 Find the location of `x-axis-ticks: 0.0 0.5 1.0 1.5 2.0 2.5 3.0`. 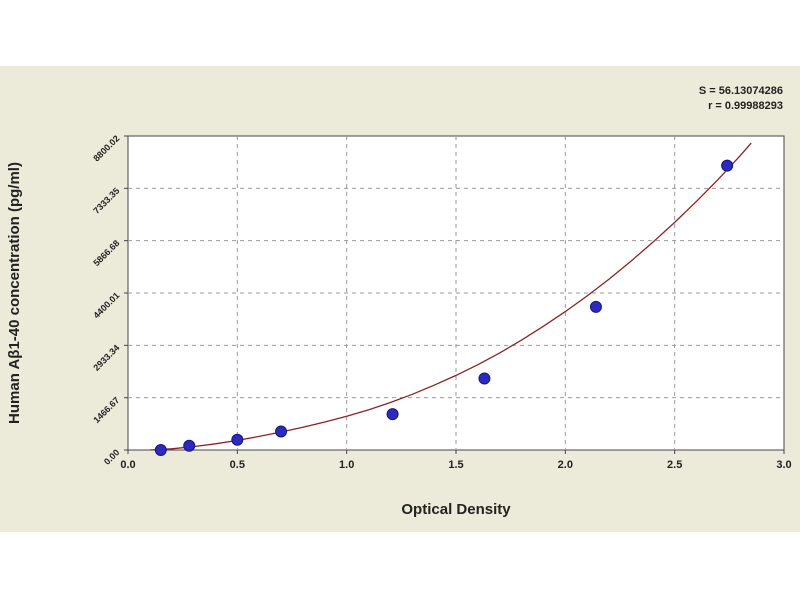

x-axis-ticks: 0.0 0.5 1.0 1.5 2.0 2.5 3.0 is located at coordinates (456, 460).